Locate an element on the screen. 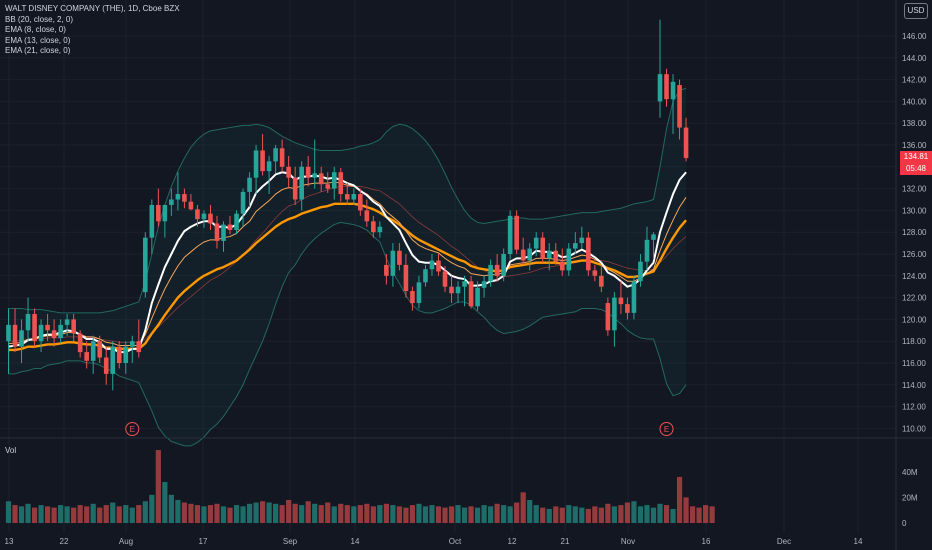 This screenshot has width=932, height=550. current-price-tag: 134.81 05:48 is located at coordinates (916, 163).